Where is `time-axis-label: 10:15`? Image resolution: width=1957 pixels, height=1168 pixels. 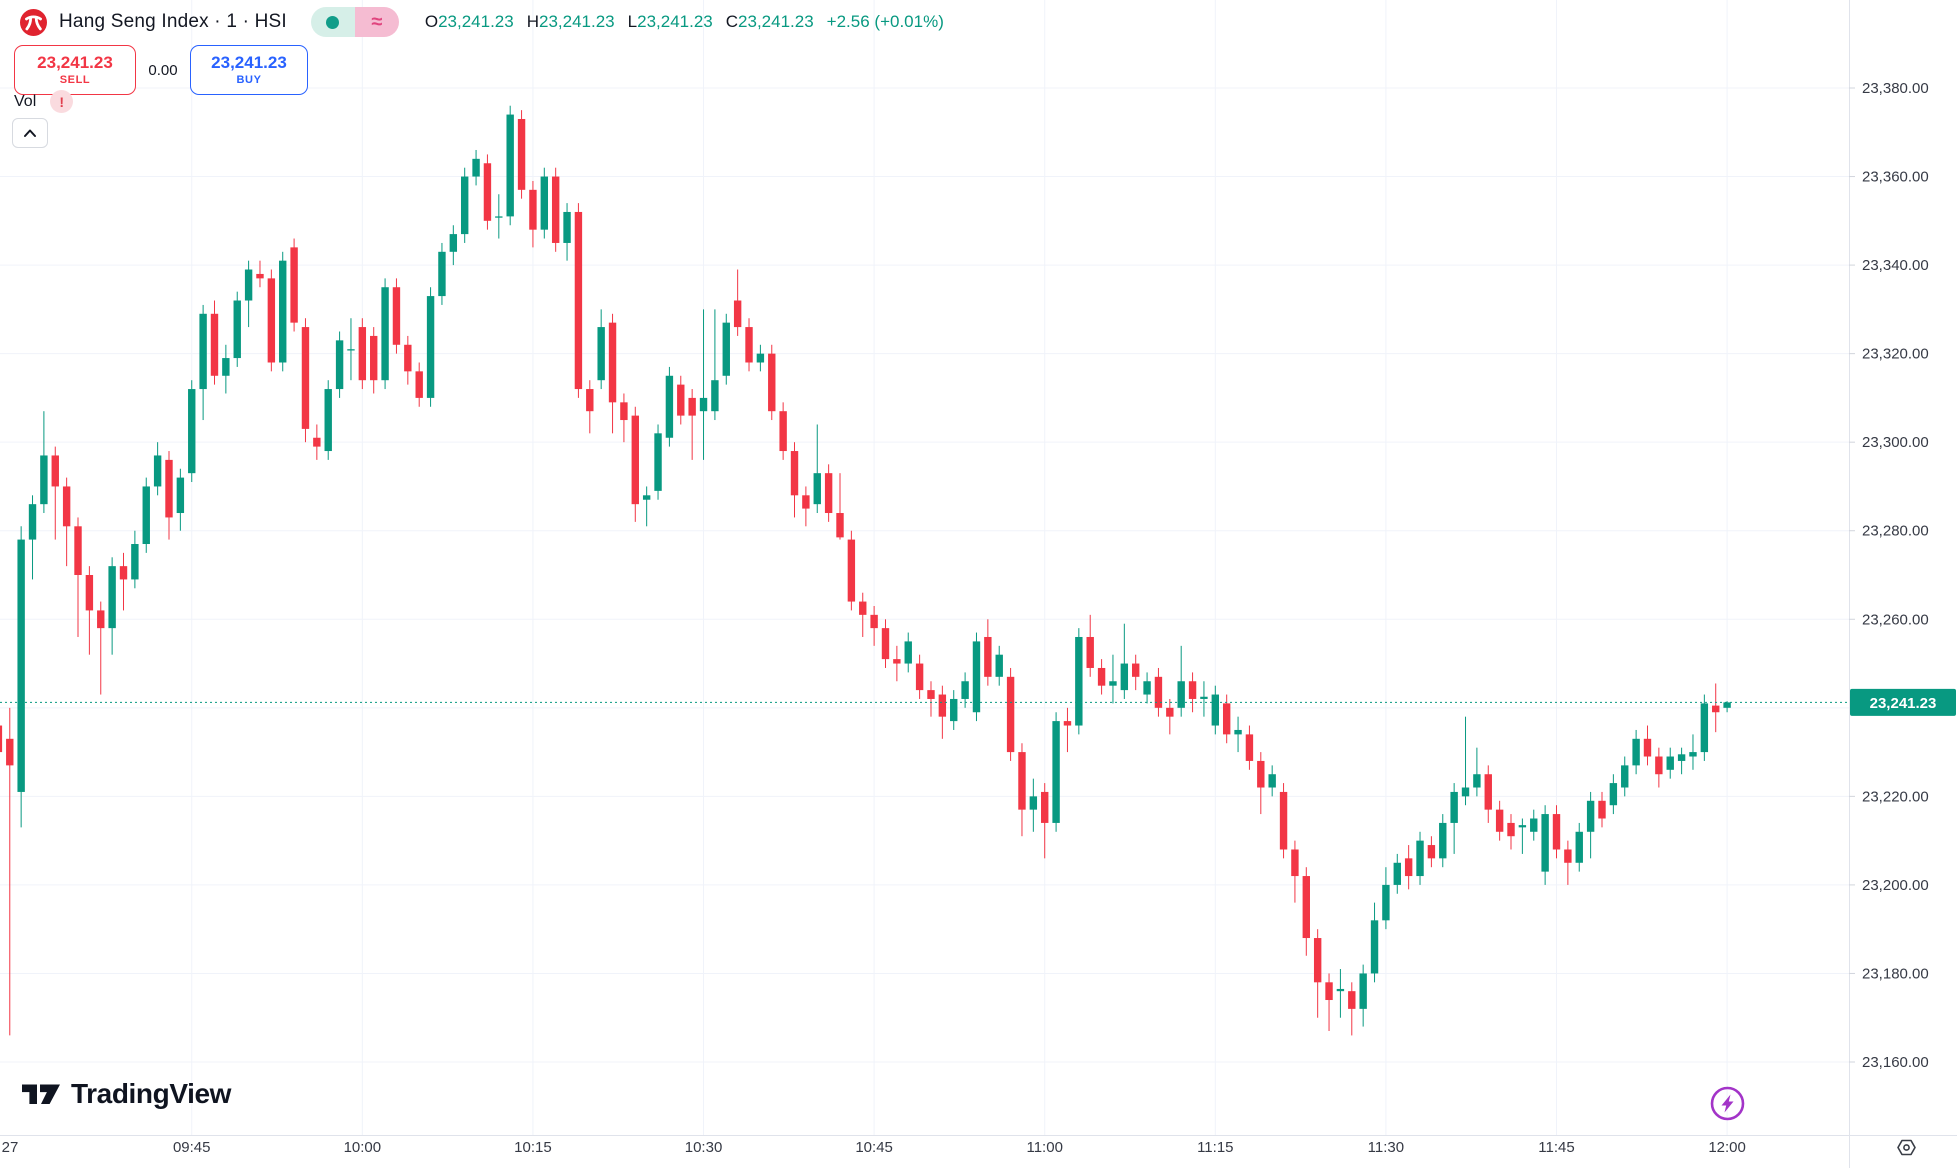 time-axis-label: 10:15 is located at coordinates (533, 1147).